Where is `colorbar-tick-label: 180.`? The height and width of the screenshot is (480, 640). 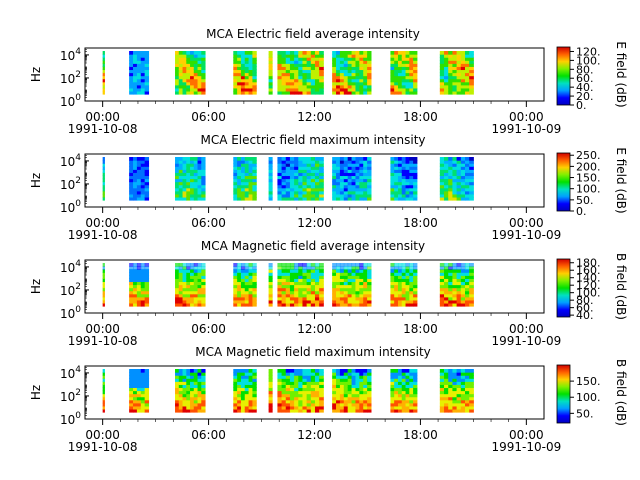 colorbar-tick-label: 180. is located at coordinates (588, 263).